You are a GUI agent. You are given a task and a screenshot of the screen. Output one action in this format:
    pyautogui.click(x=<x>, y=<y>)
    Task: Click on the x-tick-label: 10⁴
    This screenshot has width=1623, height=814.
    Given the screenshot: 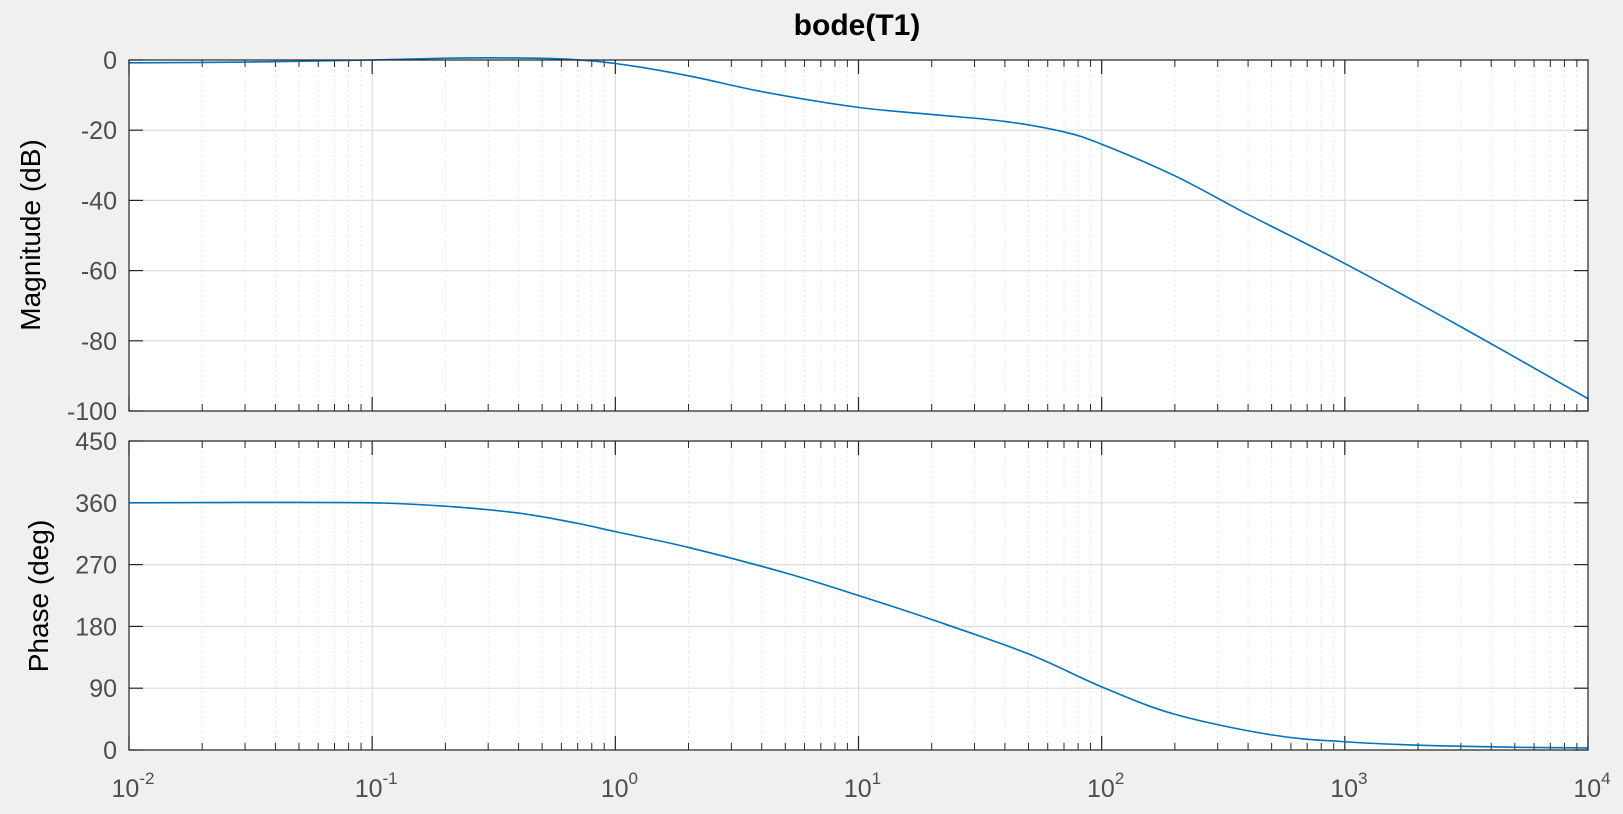 What is the action you would take?
    pyautogui.click(x=1591, y=786)
    